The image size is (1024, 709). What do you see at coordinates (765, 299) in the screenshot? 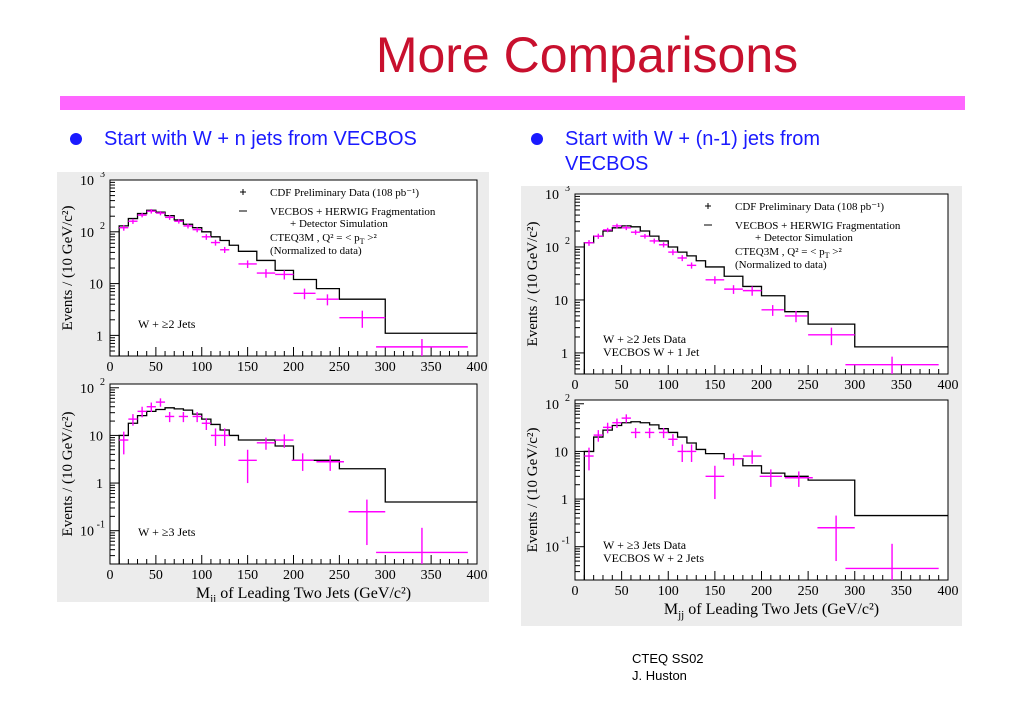
I see `mc-histogram` at bounding box center [765, 299].